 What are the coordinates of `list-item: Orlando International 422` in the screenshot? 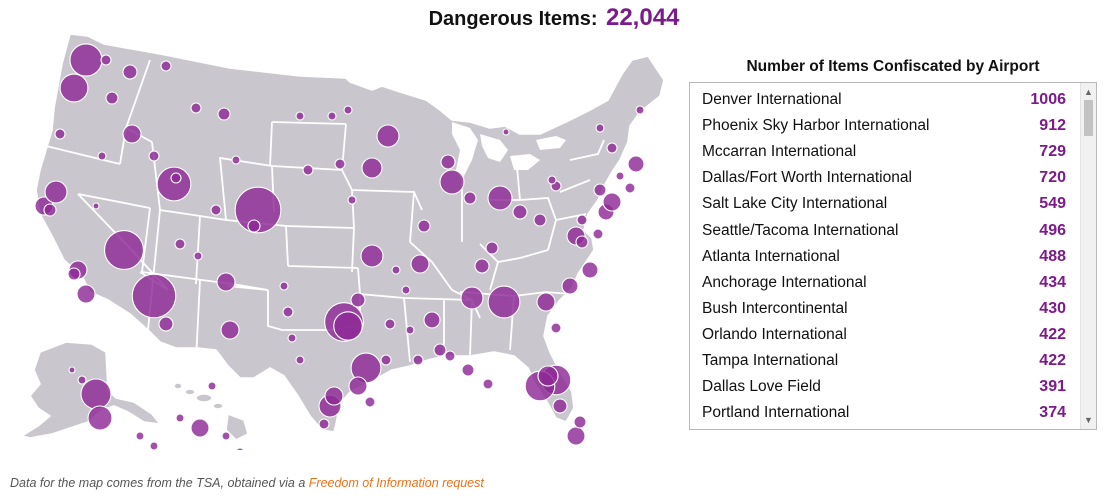 It's located at (884, 335).